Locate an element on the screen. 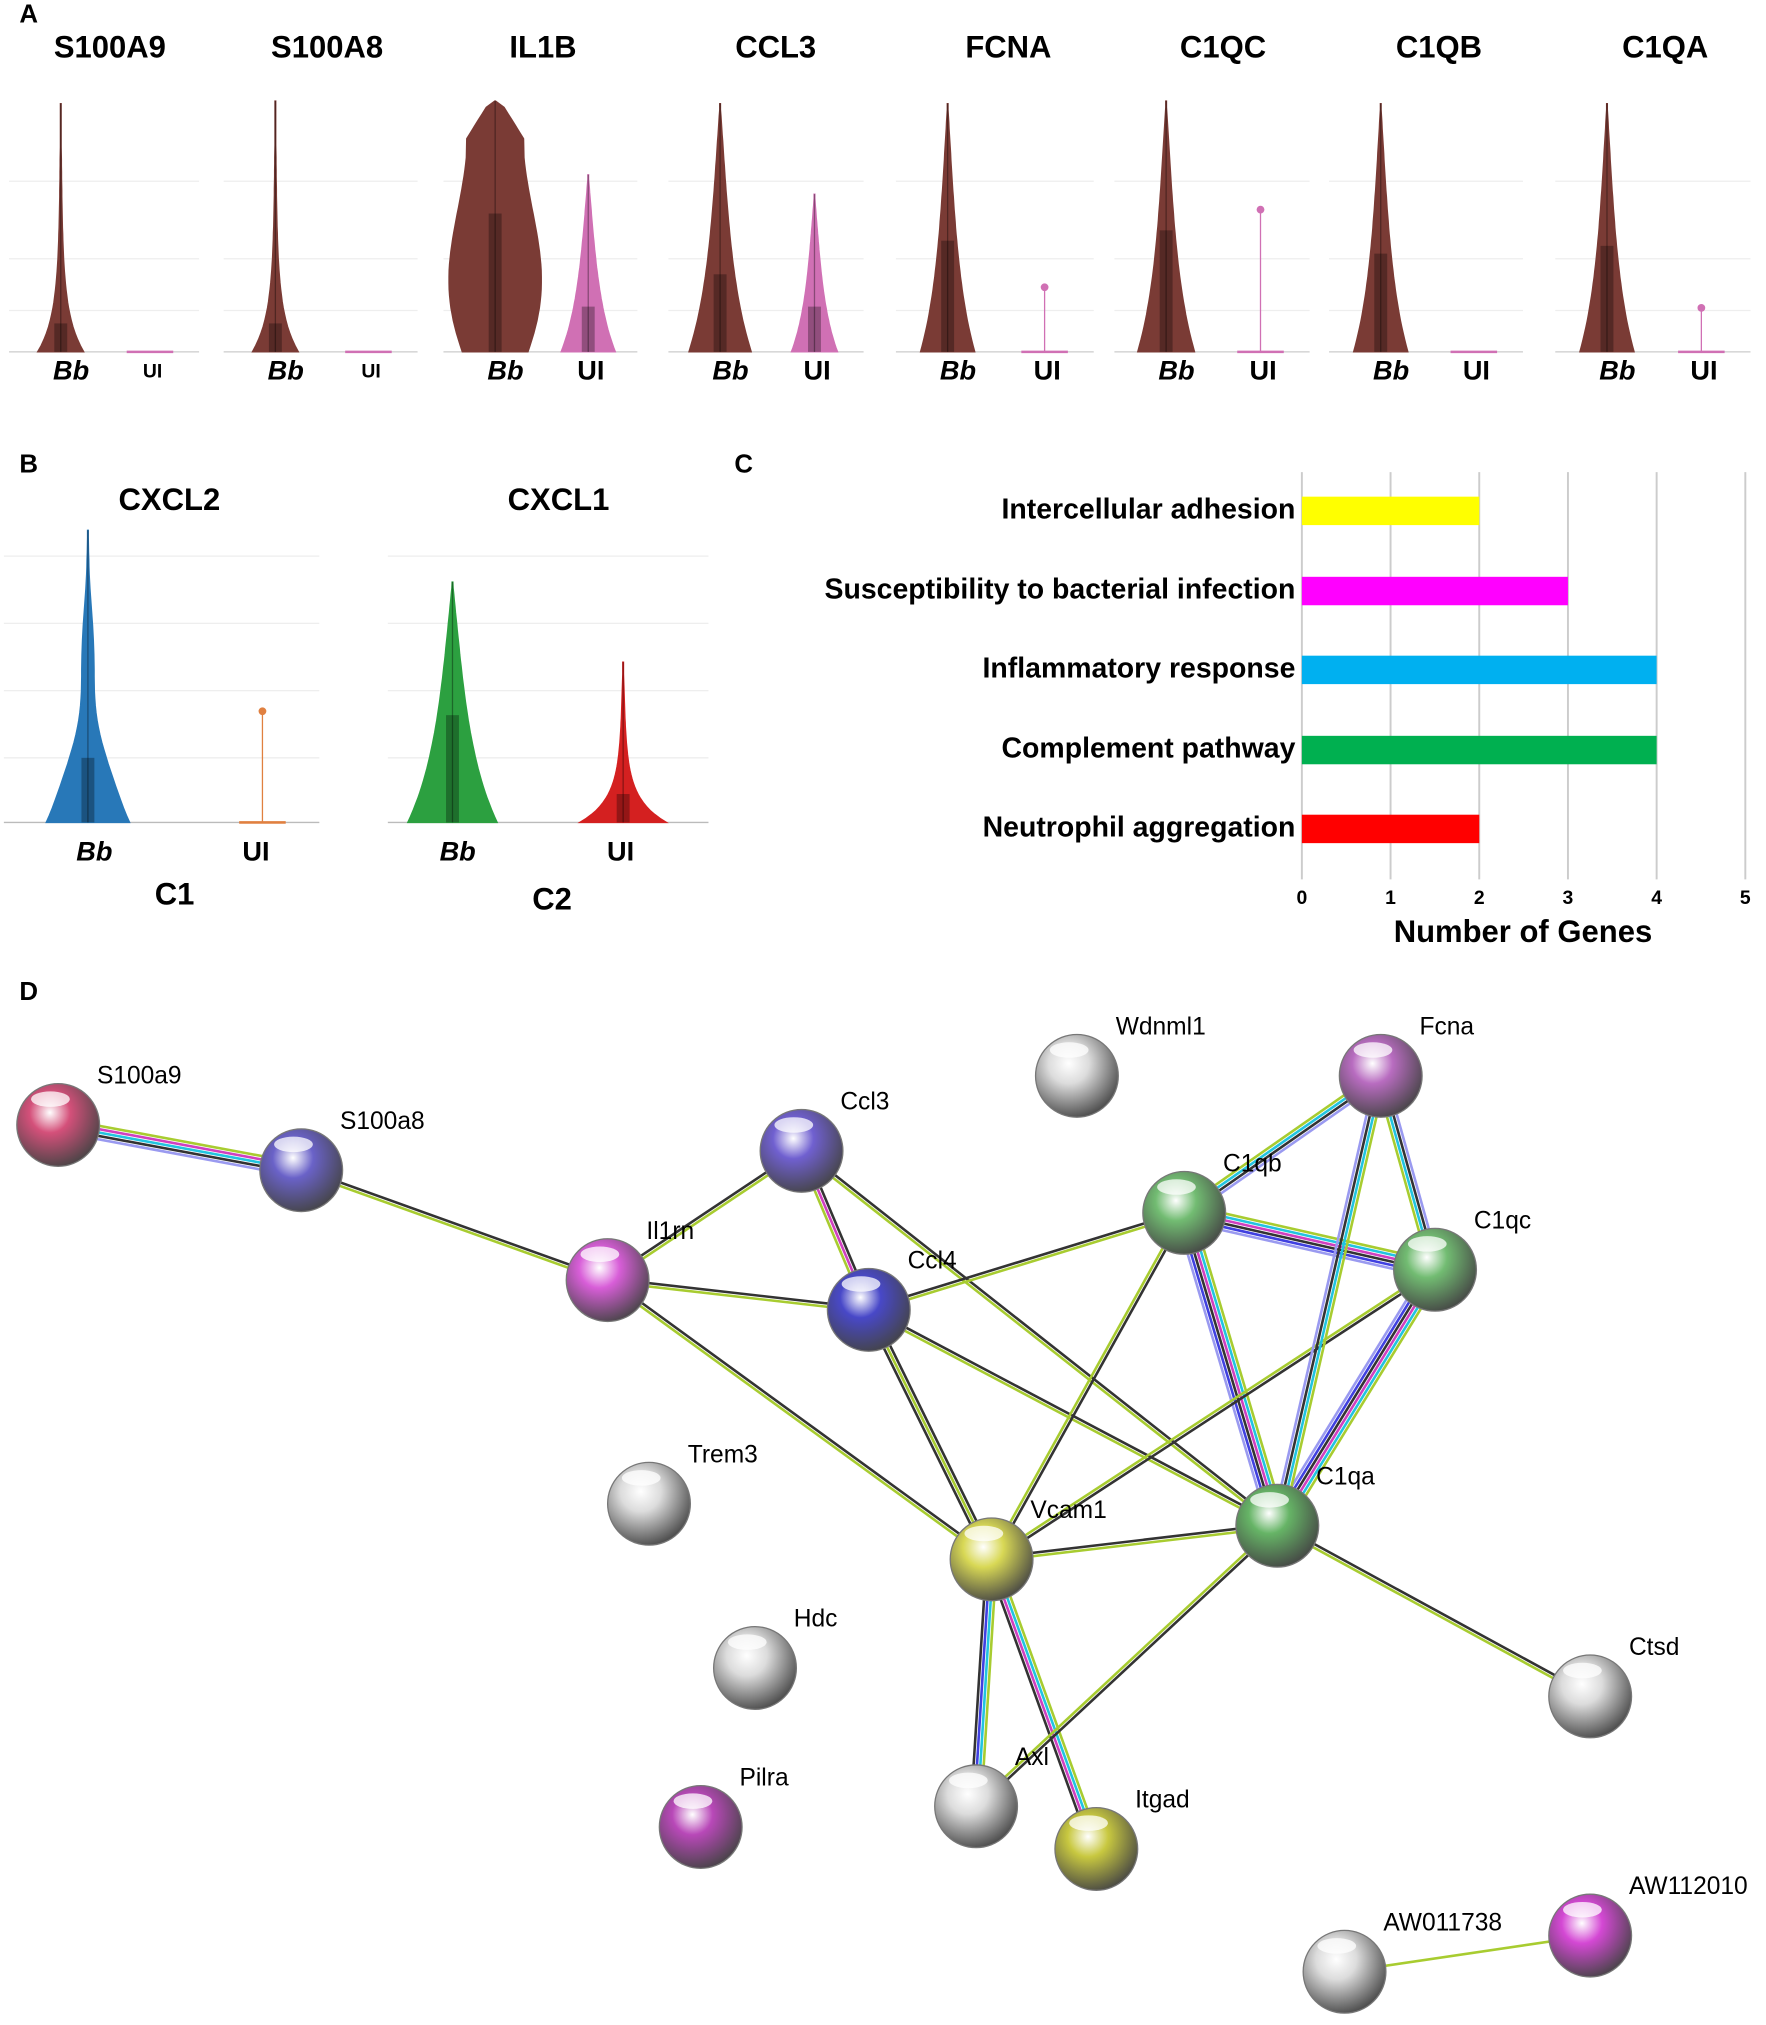 The width and height of the screenshot is (1766, 2025). node-label: Vcam1 is located at coordinates (1068, 1510).